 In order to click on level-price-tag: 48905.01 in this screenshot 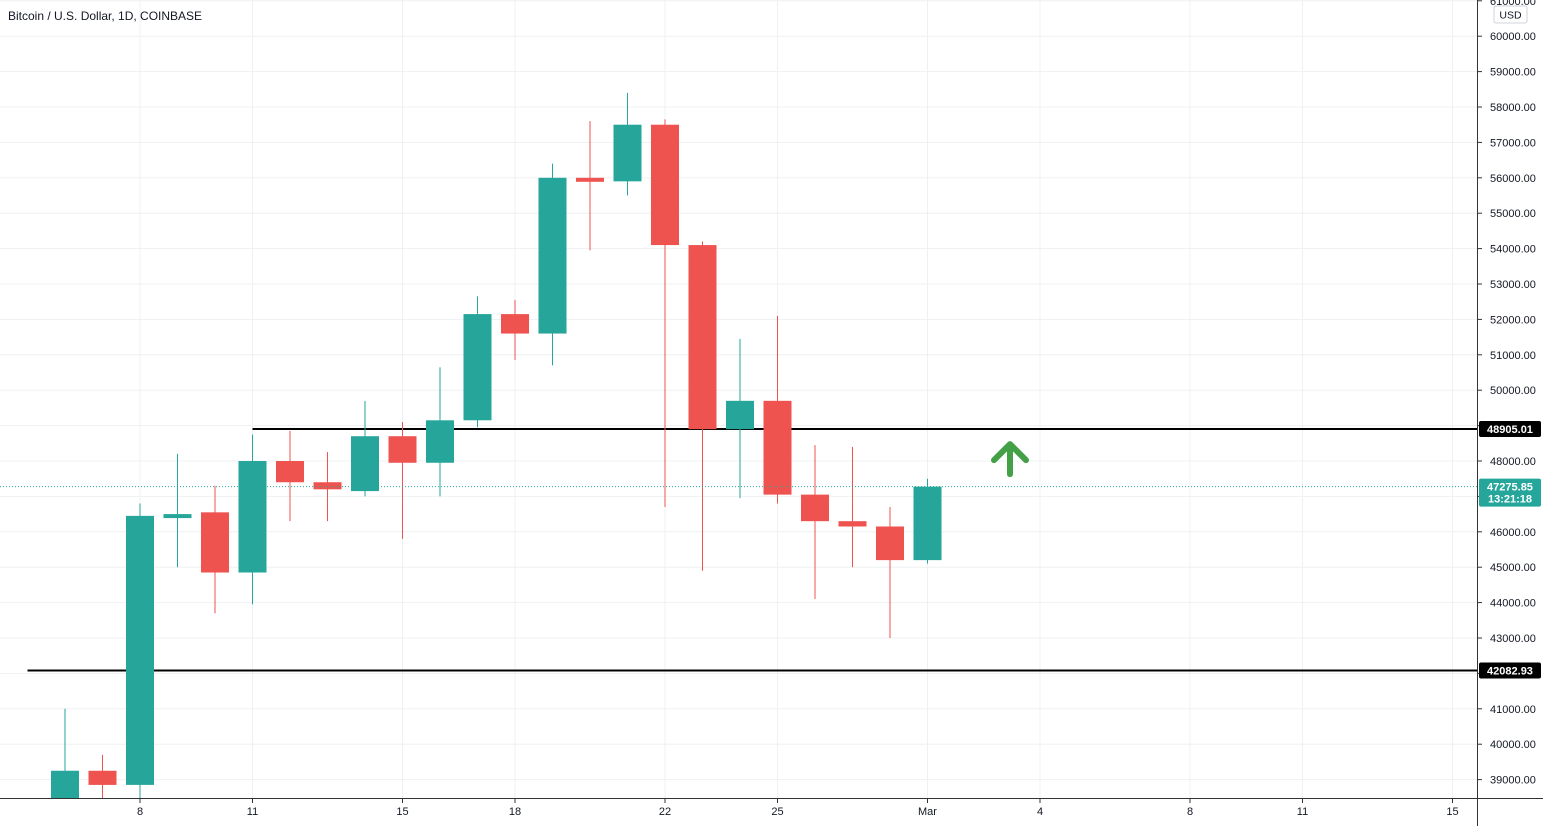, I will do `click(1510, 428)`.